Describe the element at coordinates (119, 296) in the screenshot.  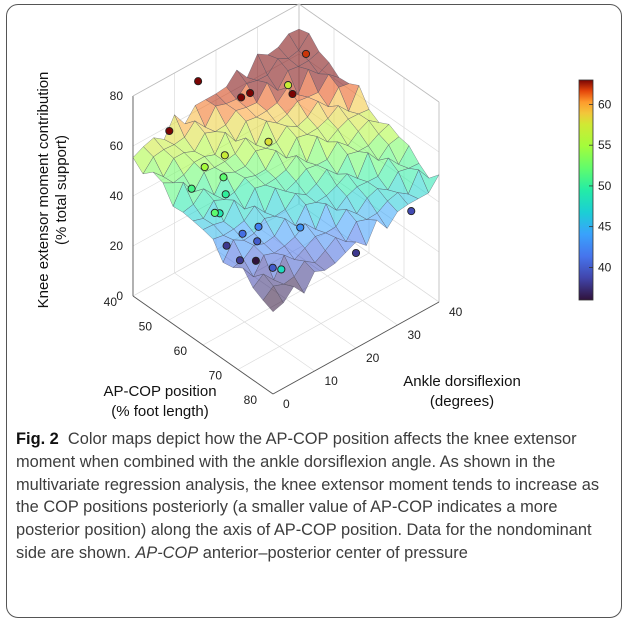
I see `z-tick-label: 0` at that location.